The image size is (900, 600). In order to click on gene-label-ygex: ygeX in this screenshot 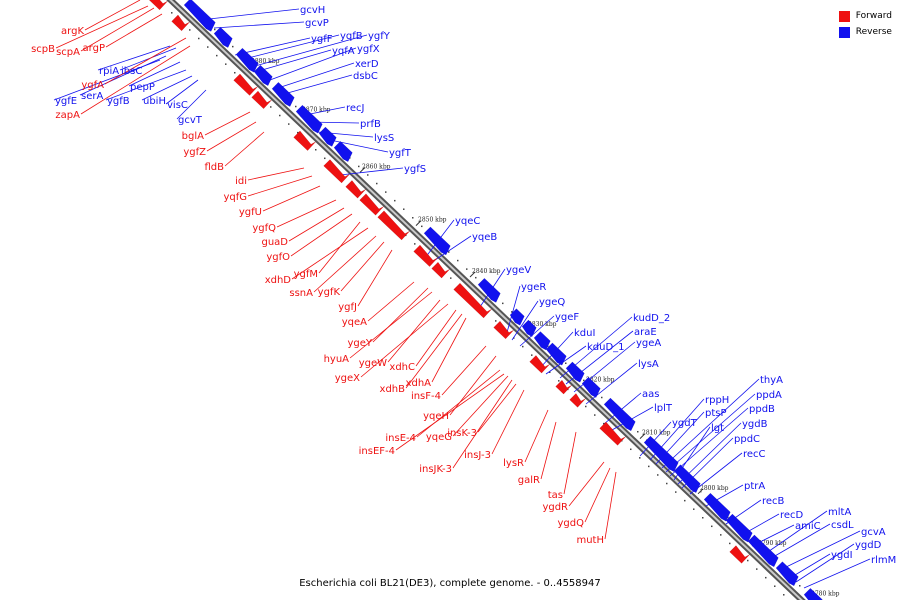, I will do `click(347, 378)`.